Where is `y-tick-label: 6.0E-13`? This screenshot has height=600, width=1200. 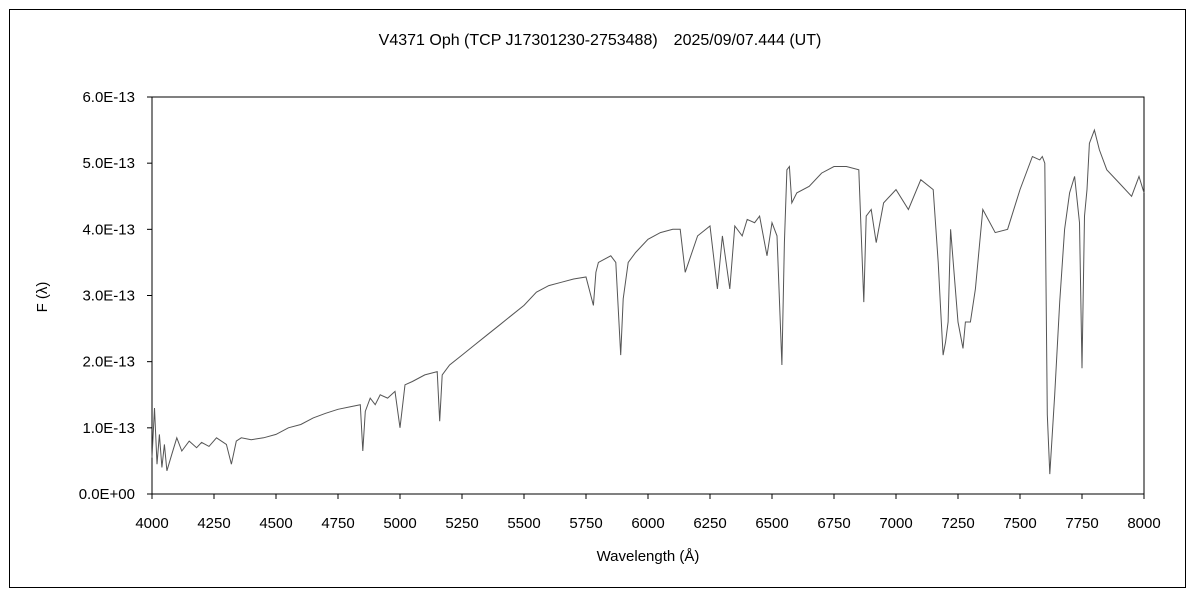 y-tick-label: 6.0E-13 is located at coordinates (108, 97).